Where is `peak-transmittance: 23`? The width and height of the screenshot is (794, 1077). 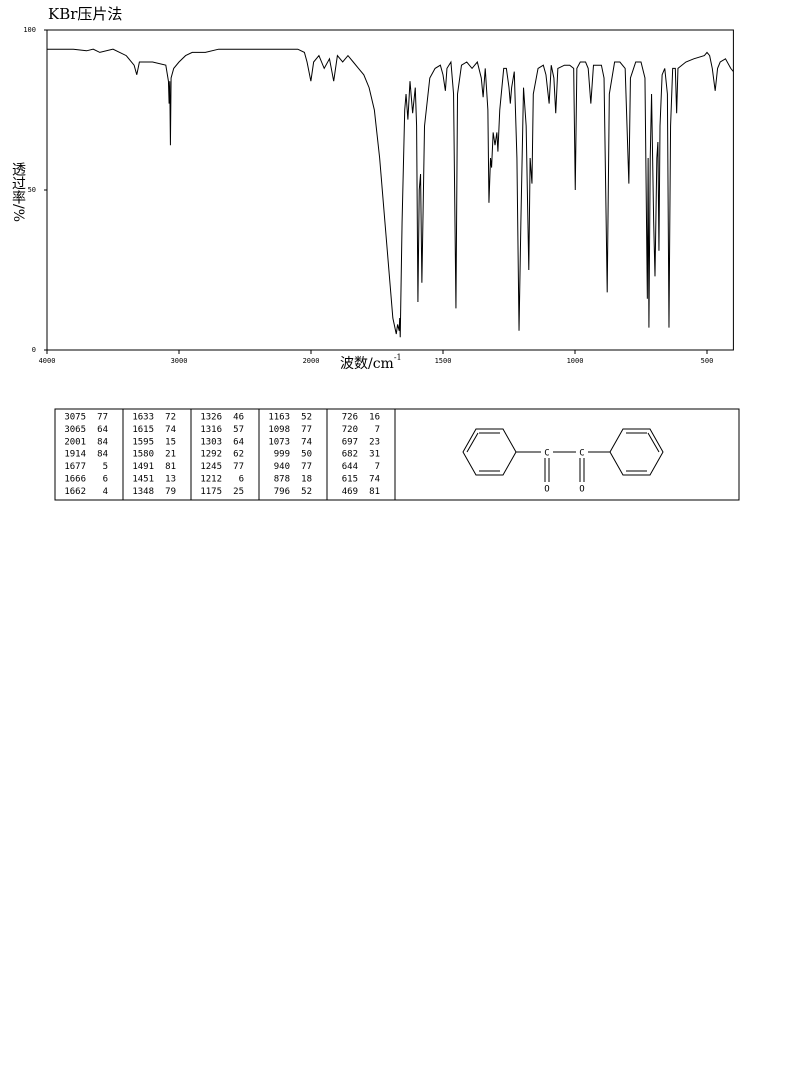 peak-transmittance: 23 is located at coordinates (374, 442).